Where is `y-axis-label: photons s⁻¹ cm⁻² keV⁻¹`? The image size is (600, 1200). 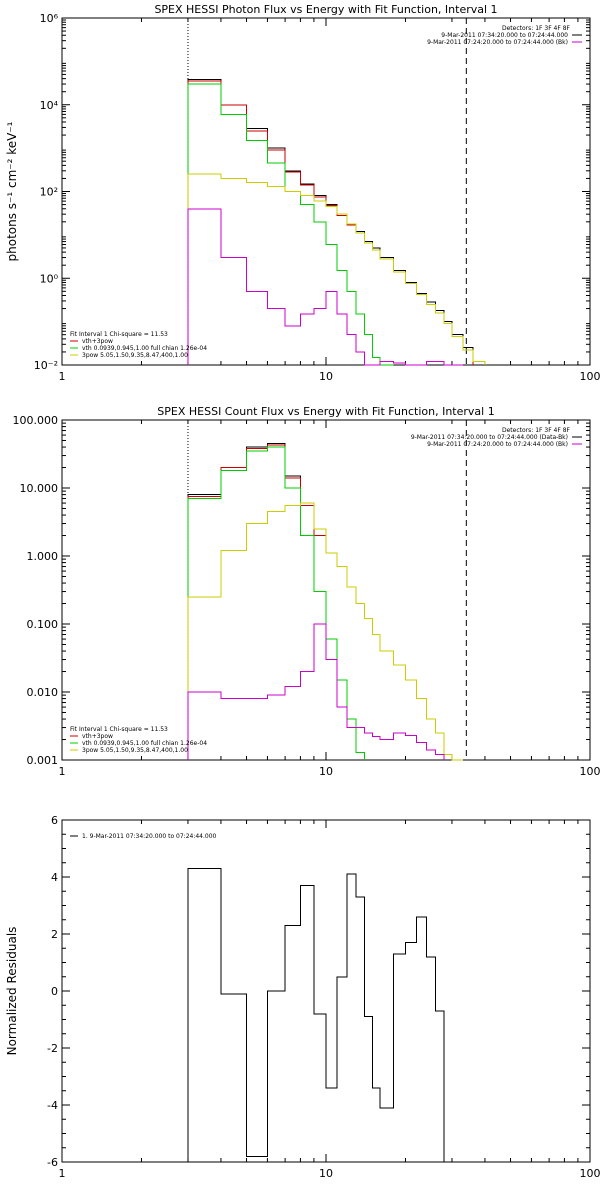
y-axis-label: photons s⁻¹ cm⁻² keV⁻¹ is located at coordinates (12, 191).